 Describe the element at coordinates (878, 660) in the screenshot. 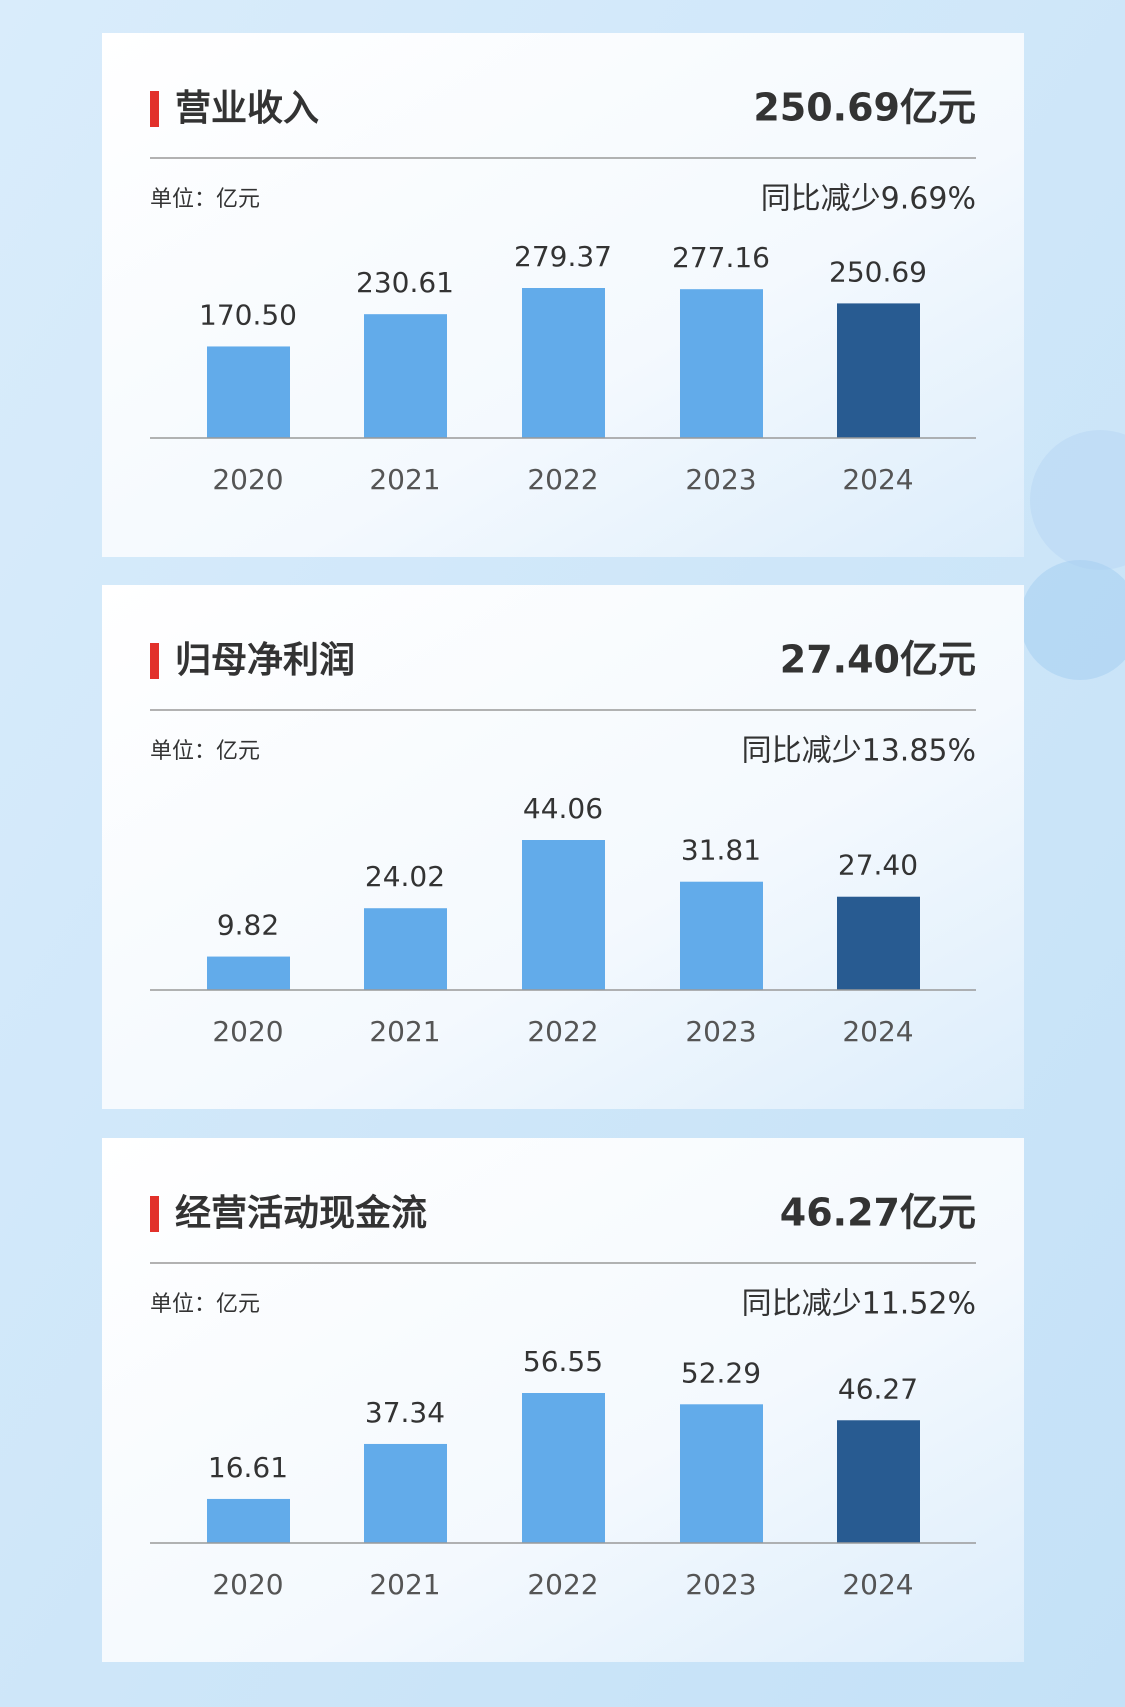

I see `headline-value: 27.40亿元` at that location.